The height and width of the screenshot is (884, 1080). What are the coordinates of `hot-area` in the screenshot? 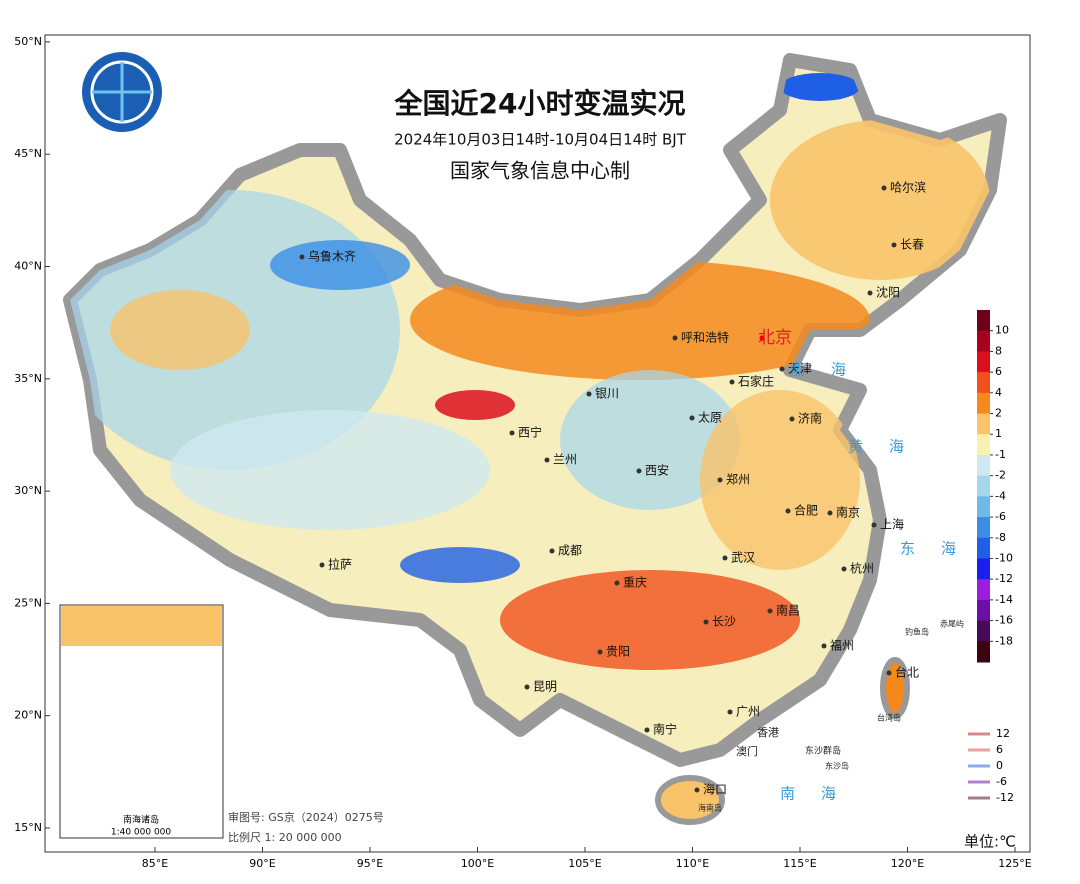 It's located at (475, 405).